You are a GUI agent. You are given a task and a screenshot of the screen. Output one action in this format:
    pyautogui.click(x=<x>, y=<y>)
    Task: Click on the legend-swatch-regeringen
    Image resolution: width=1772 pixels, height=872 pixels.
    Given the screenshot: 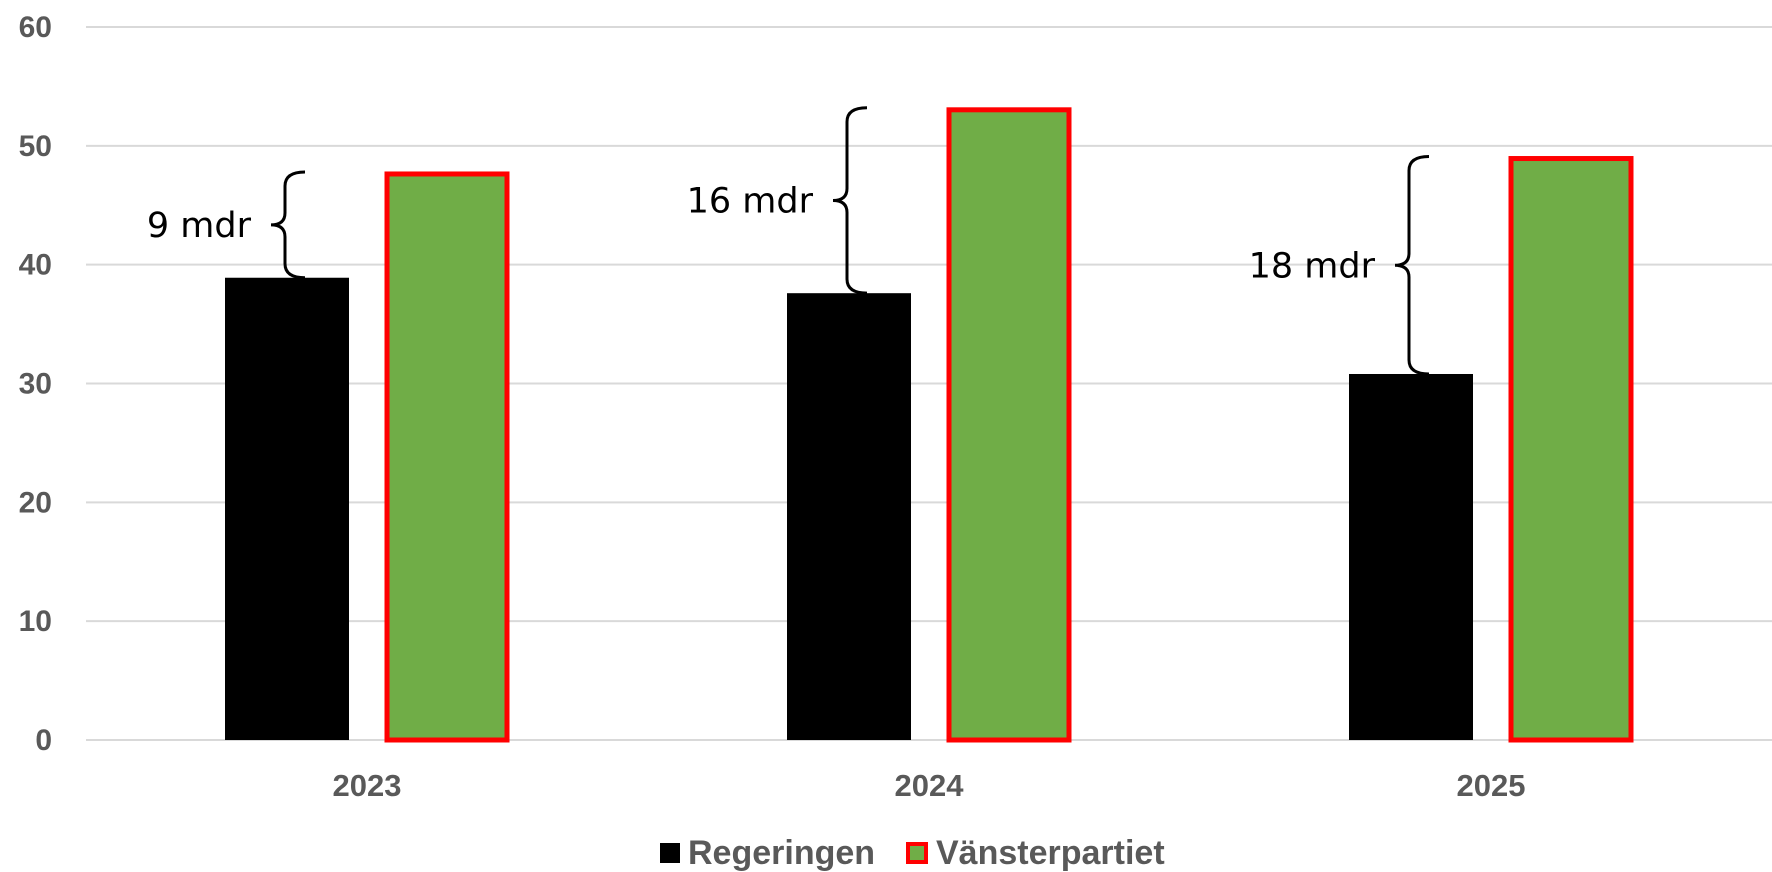 What is the action you would take?
    pyautogui.click(x=670, y=853)
    